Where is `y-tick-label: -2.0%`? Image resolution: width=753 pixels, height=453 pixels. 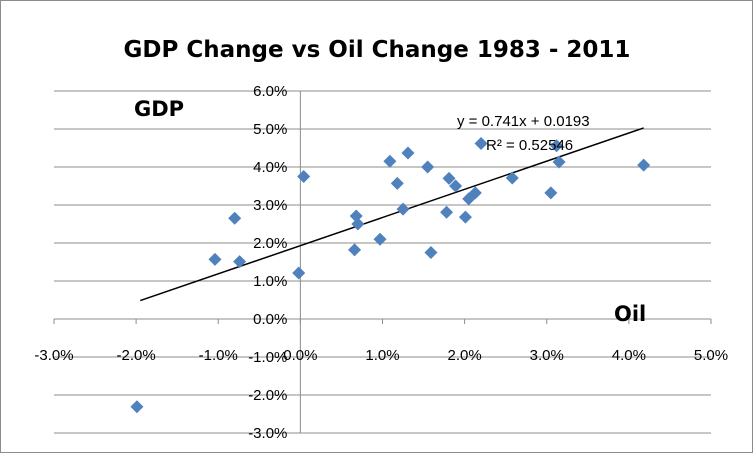
y-tick-label: -2.0% is located at coordinates (267, 395).